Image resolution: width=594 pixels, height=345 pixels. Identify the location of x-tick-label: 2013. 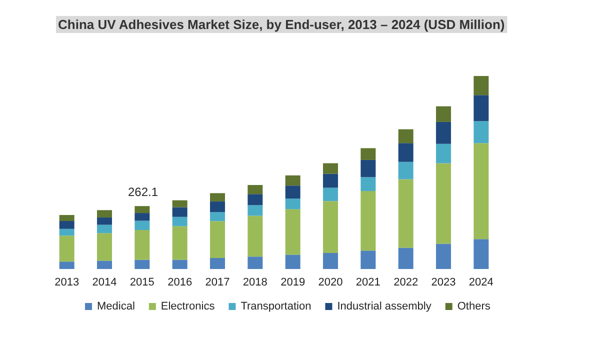
(67, 282).